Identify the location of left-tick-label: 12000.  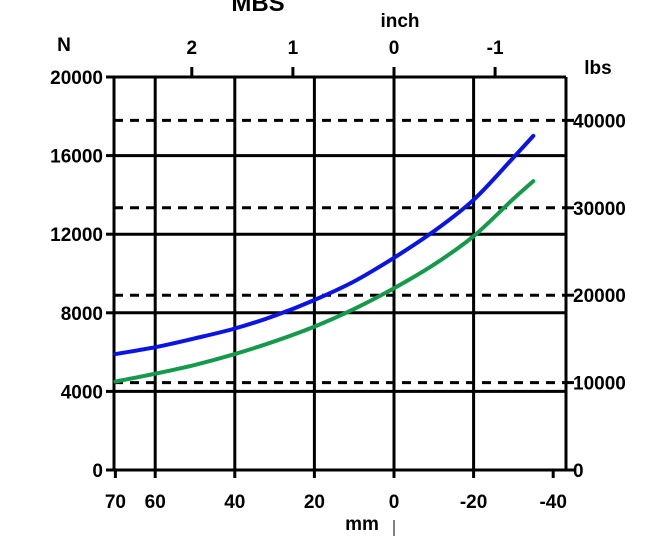
(76, 235).